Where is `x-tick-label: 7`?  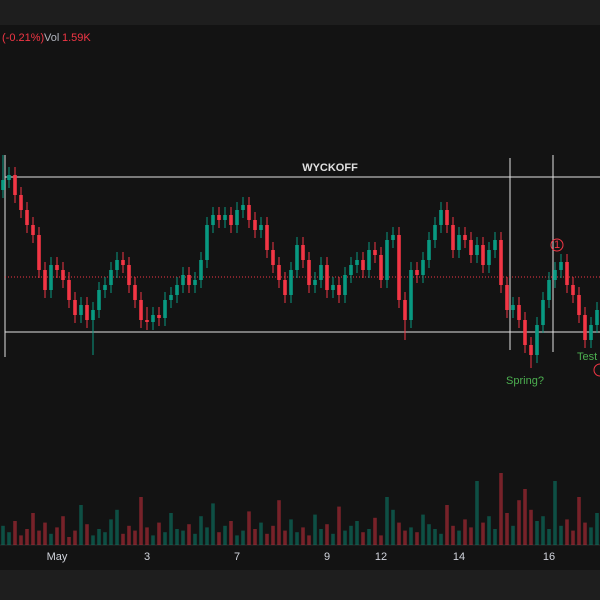 x-tick-label: 7 is located at coordinates (237, 557).